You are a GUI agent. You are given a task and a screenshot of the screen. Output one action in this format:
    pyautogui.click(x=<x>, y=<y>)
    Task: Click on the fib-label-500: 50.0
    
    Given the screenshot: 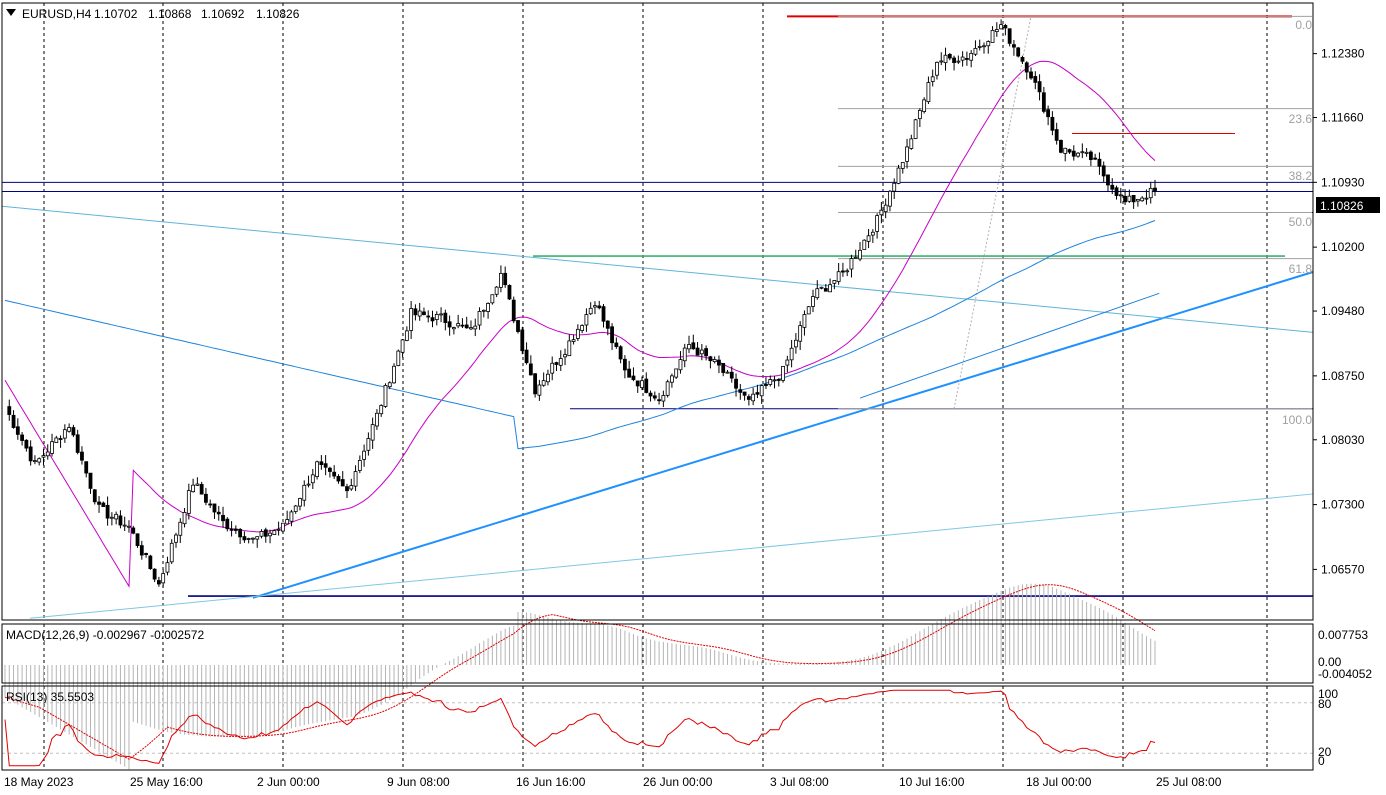 What is the action you would take?
    pyautogui.click(x=1301, y=222)
    